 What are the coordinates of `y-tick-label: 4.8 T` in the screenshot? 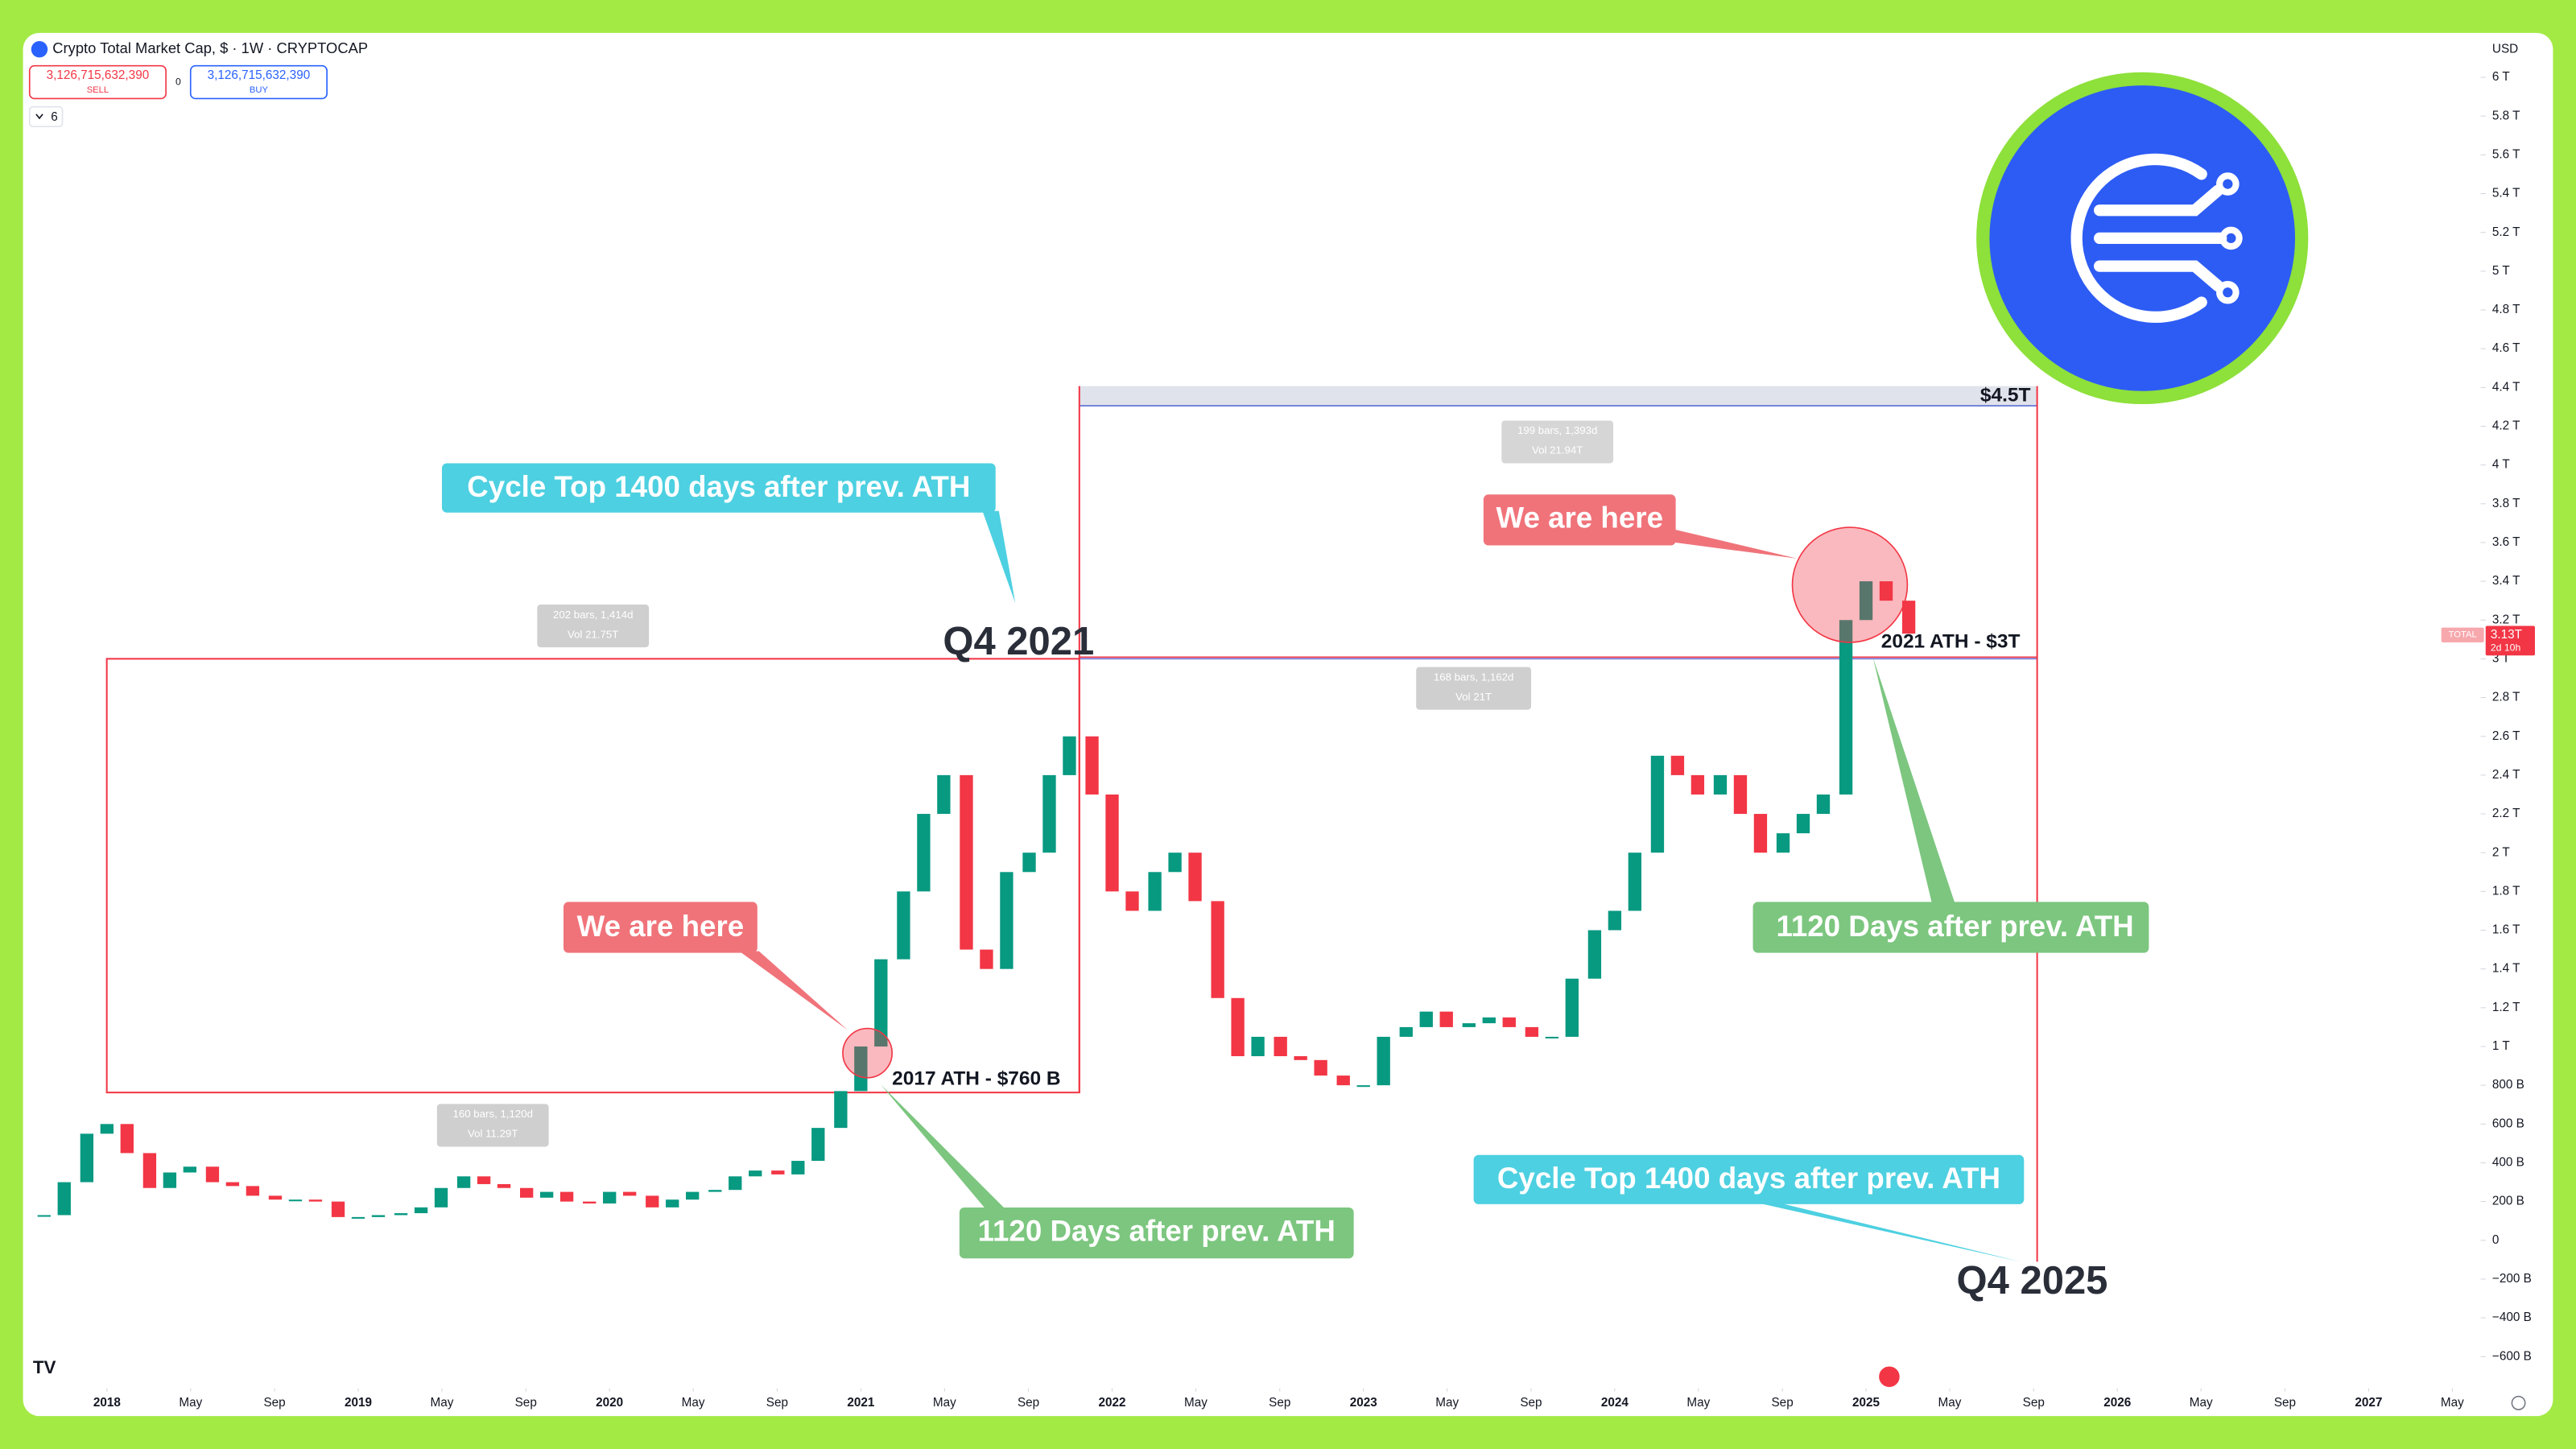 It's located at (2506, 309).